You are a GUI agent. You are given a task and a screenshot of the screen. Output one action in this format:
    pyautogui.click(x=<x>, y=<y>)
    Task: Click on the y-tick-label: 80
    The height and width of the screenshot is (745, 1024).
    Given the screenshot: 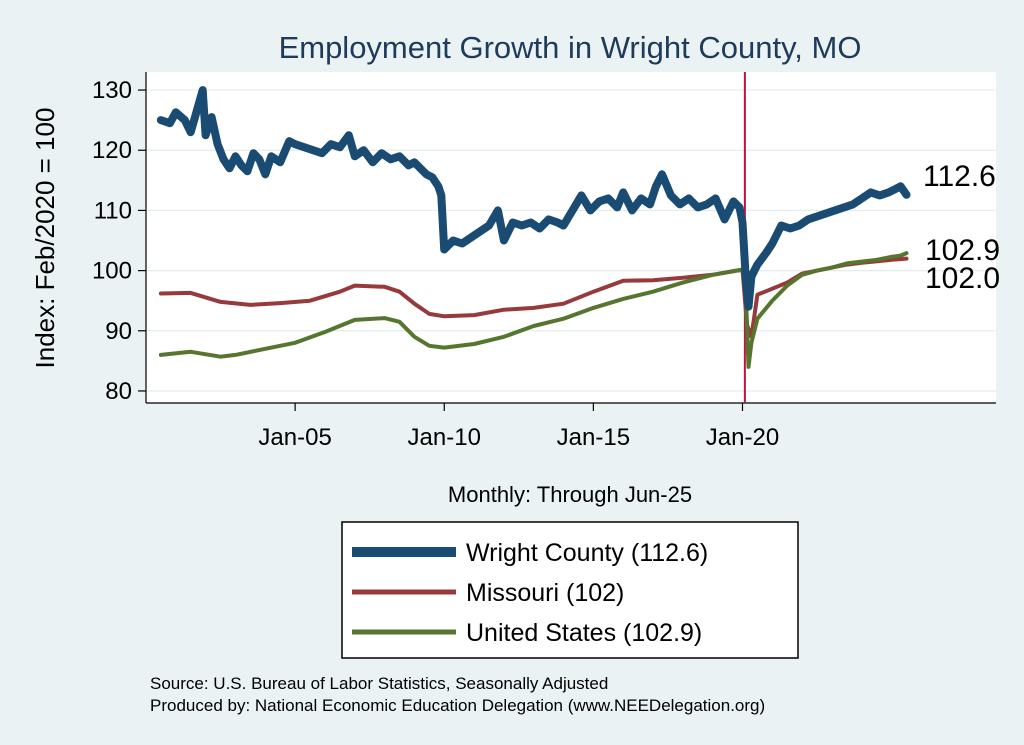 What is the action you would take?
    pyautogui.click(x=118, y=391)
    